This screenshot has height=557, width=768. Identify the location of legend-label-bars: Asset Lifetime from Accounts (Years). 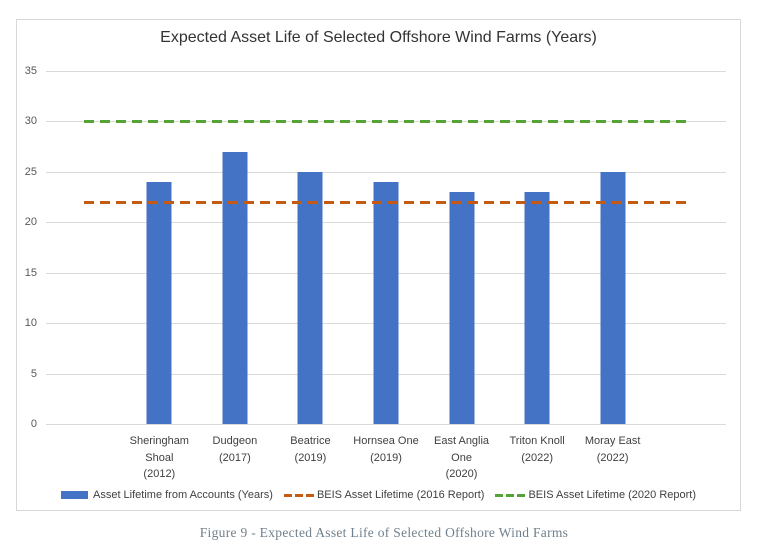
(182, 495).